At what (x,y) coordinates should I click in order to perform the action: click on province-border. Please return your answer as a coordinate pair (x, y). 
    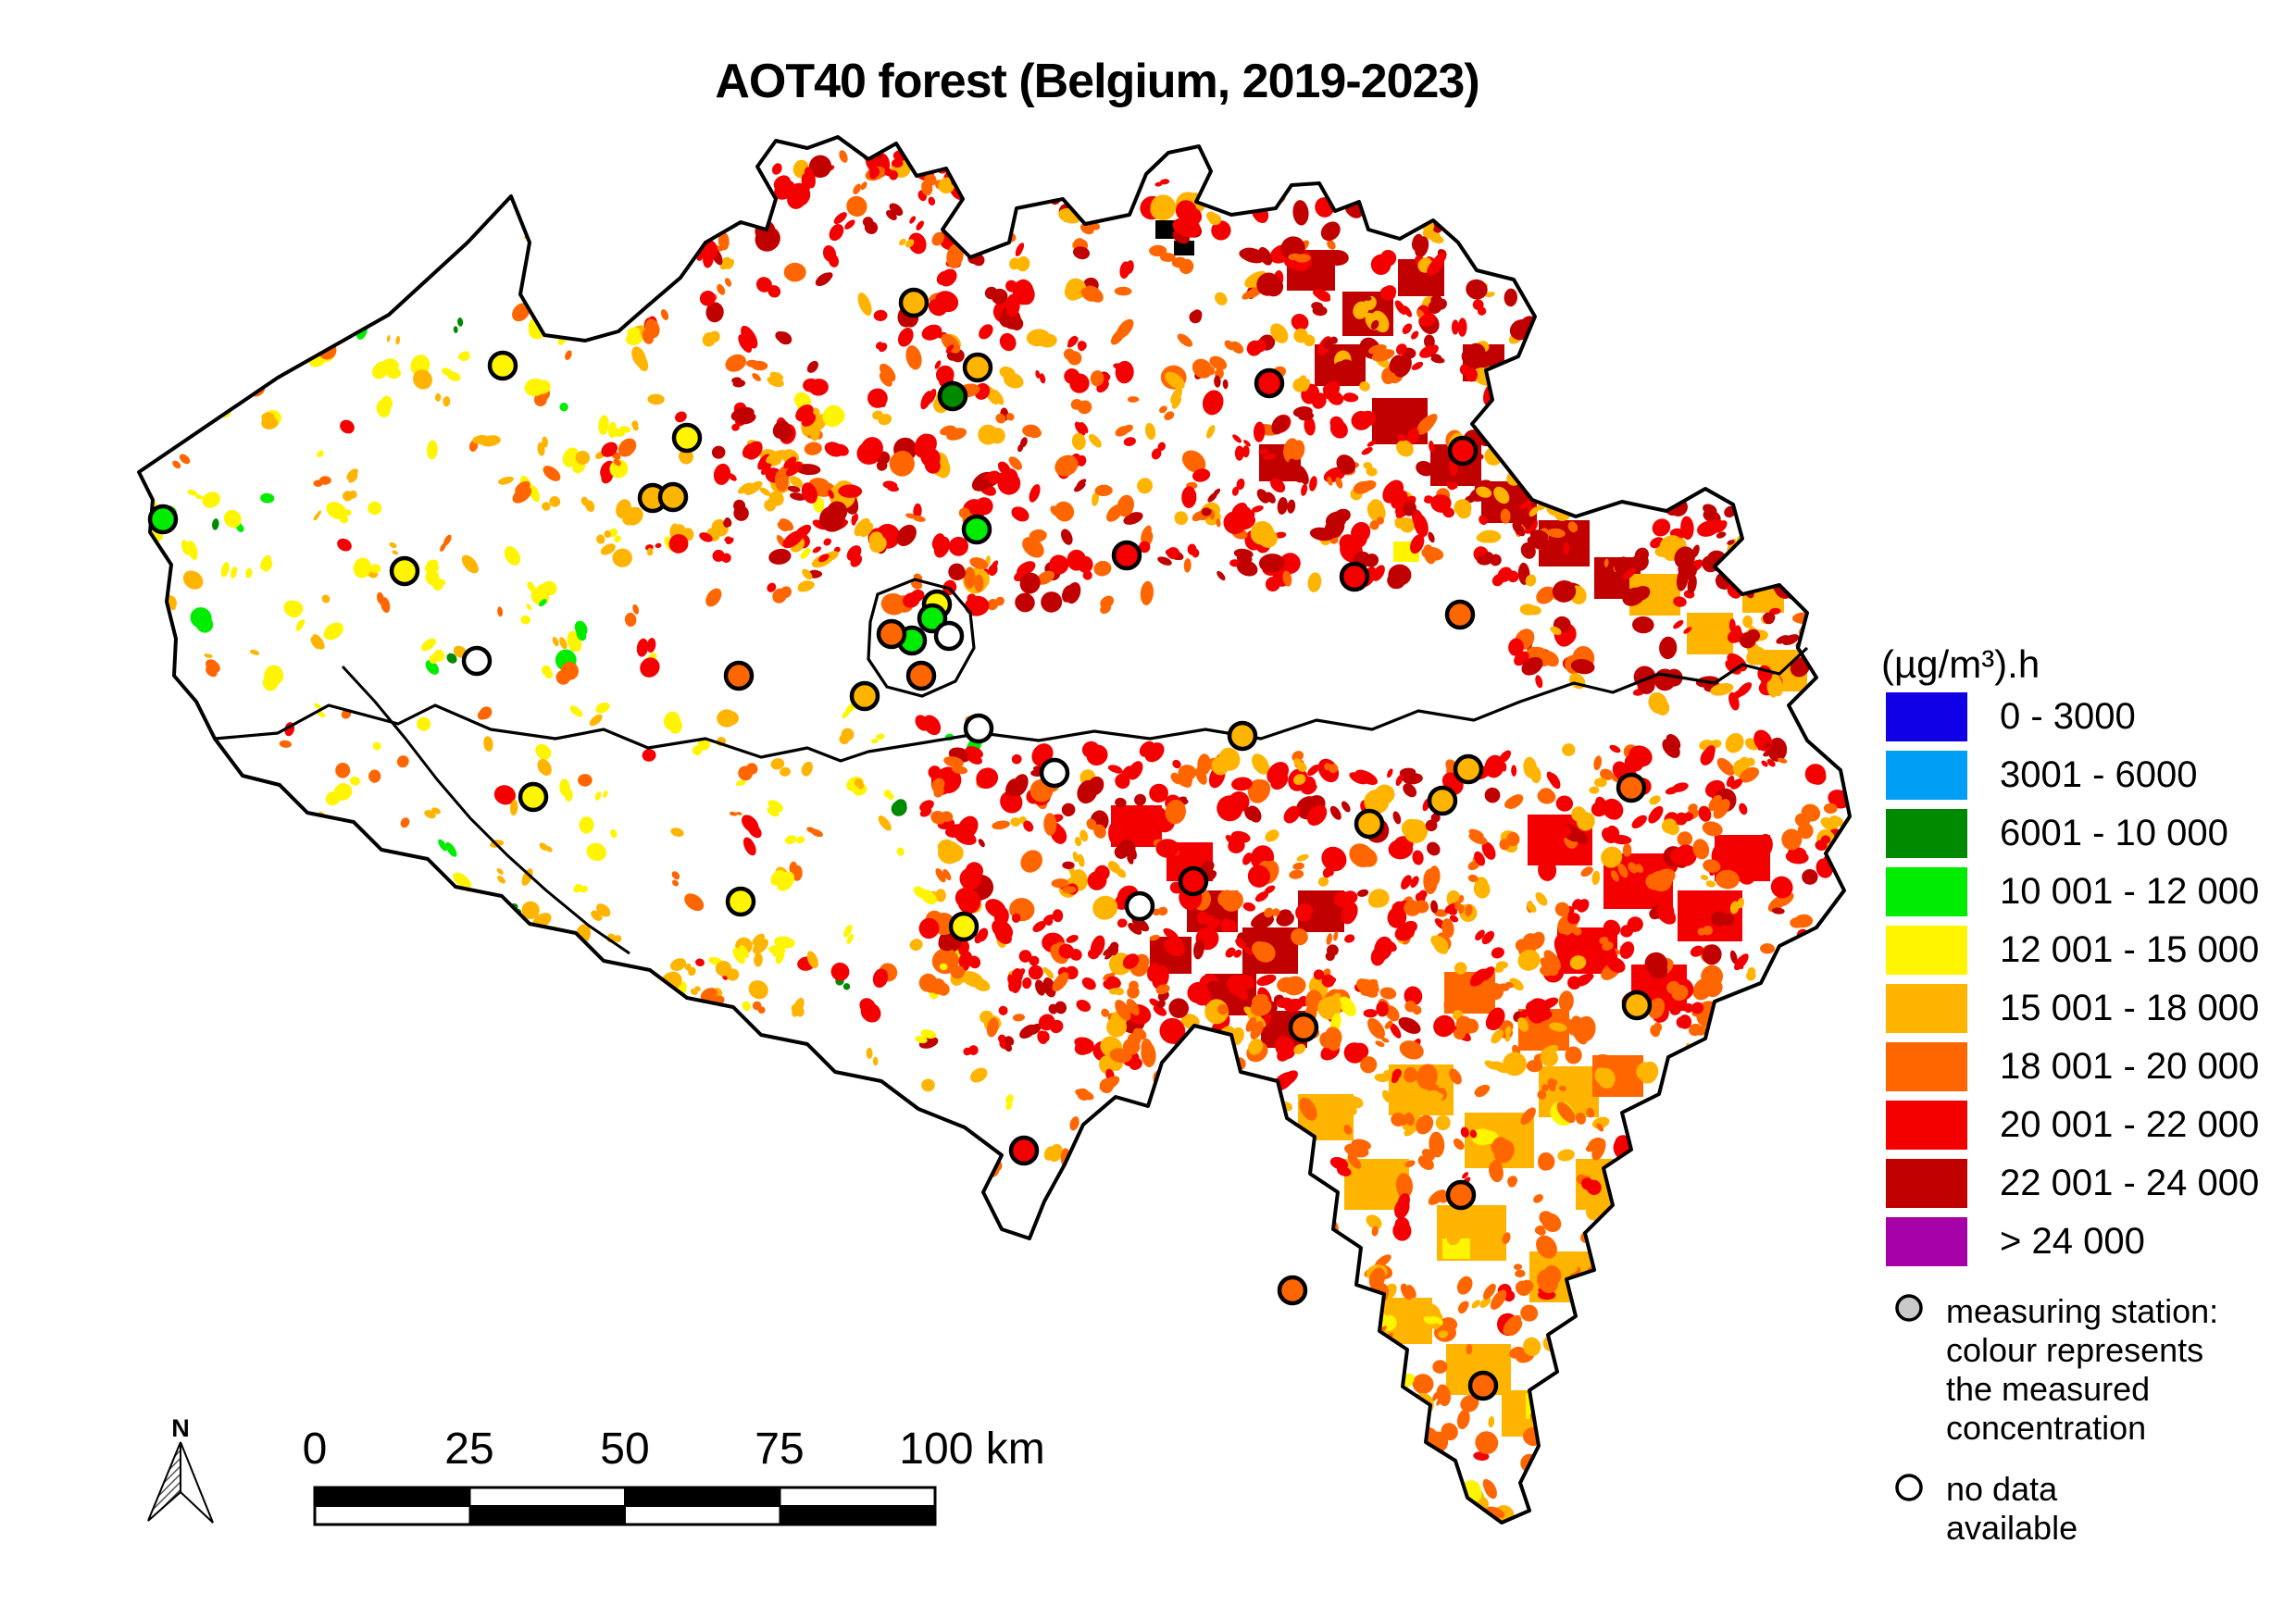
    Looking at the image, I should click on (486, 810).